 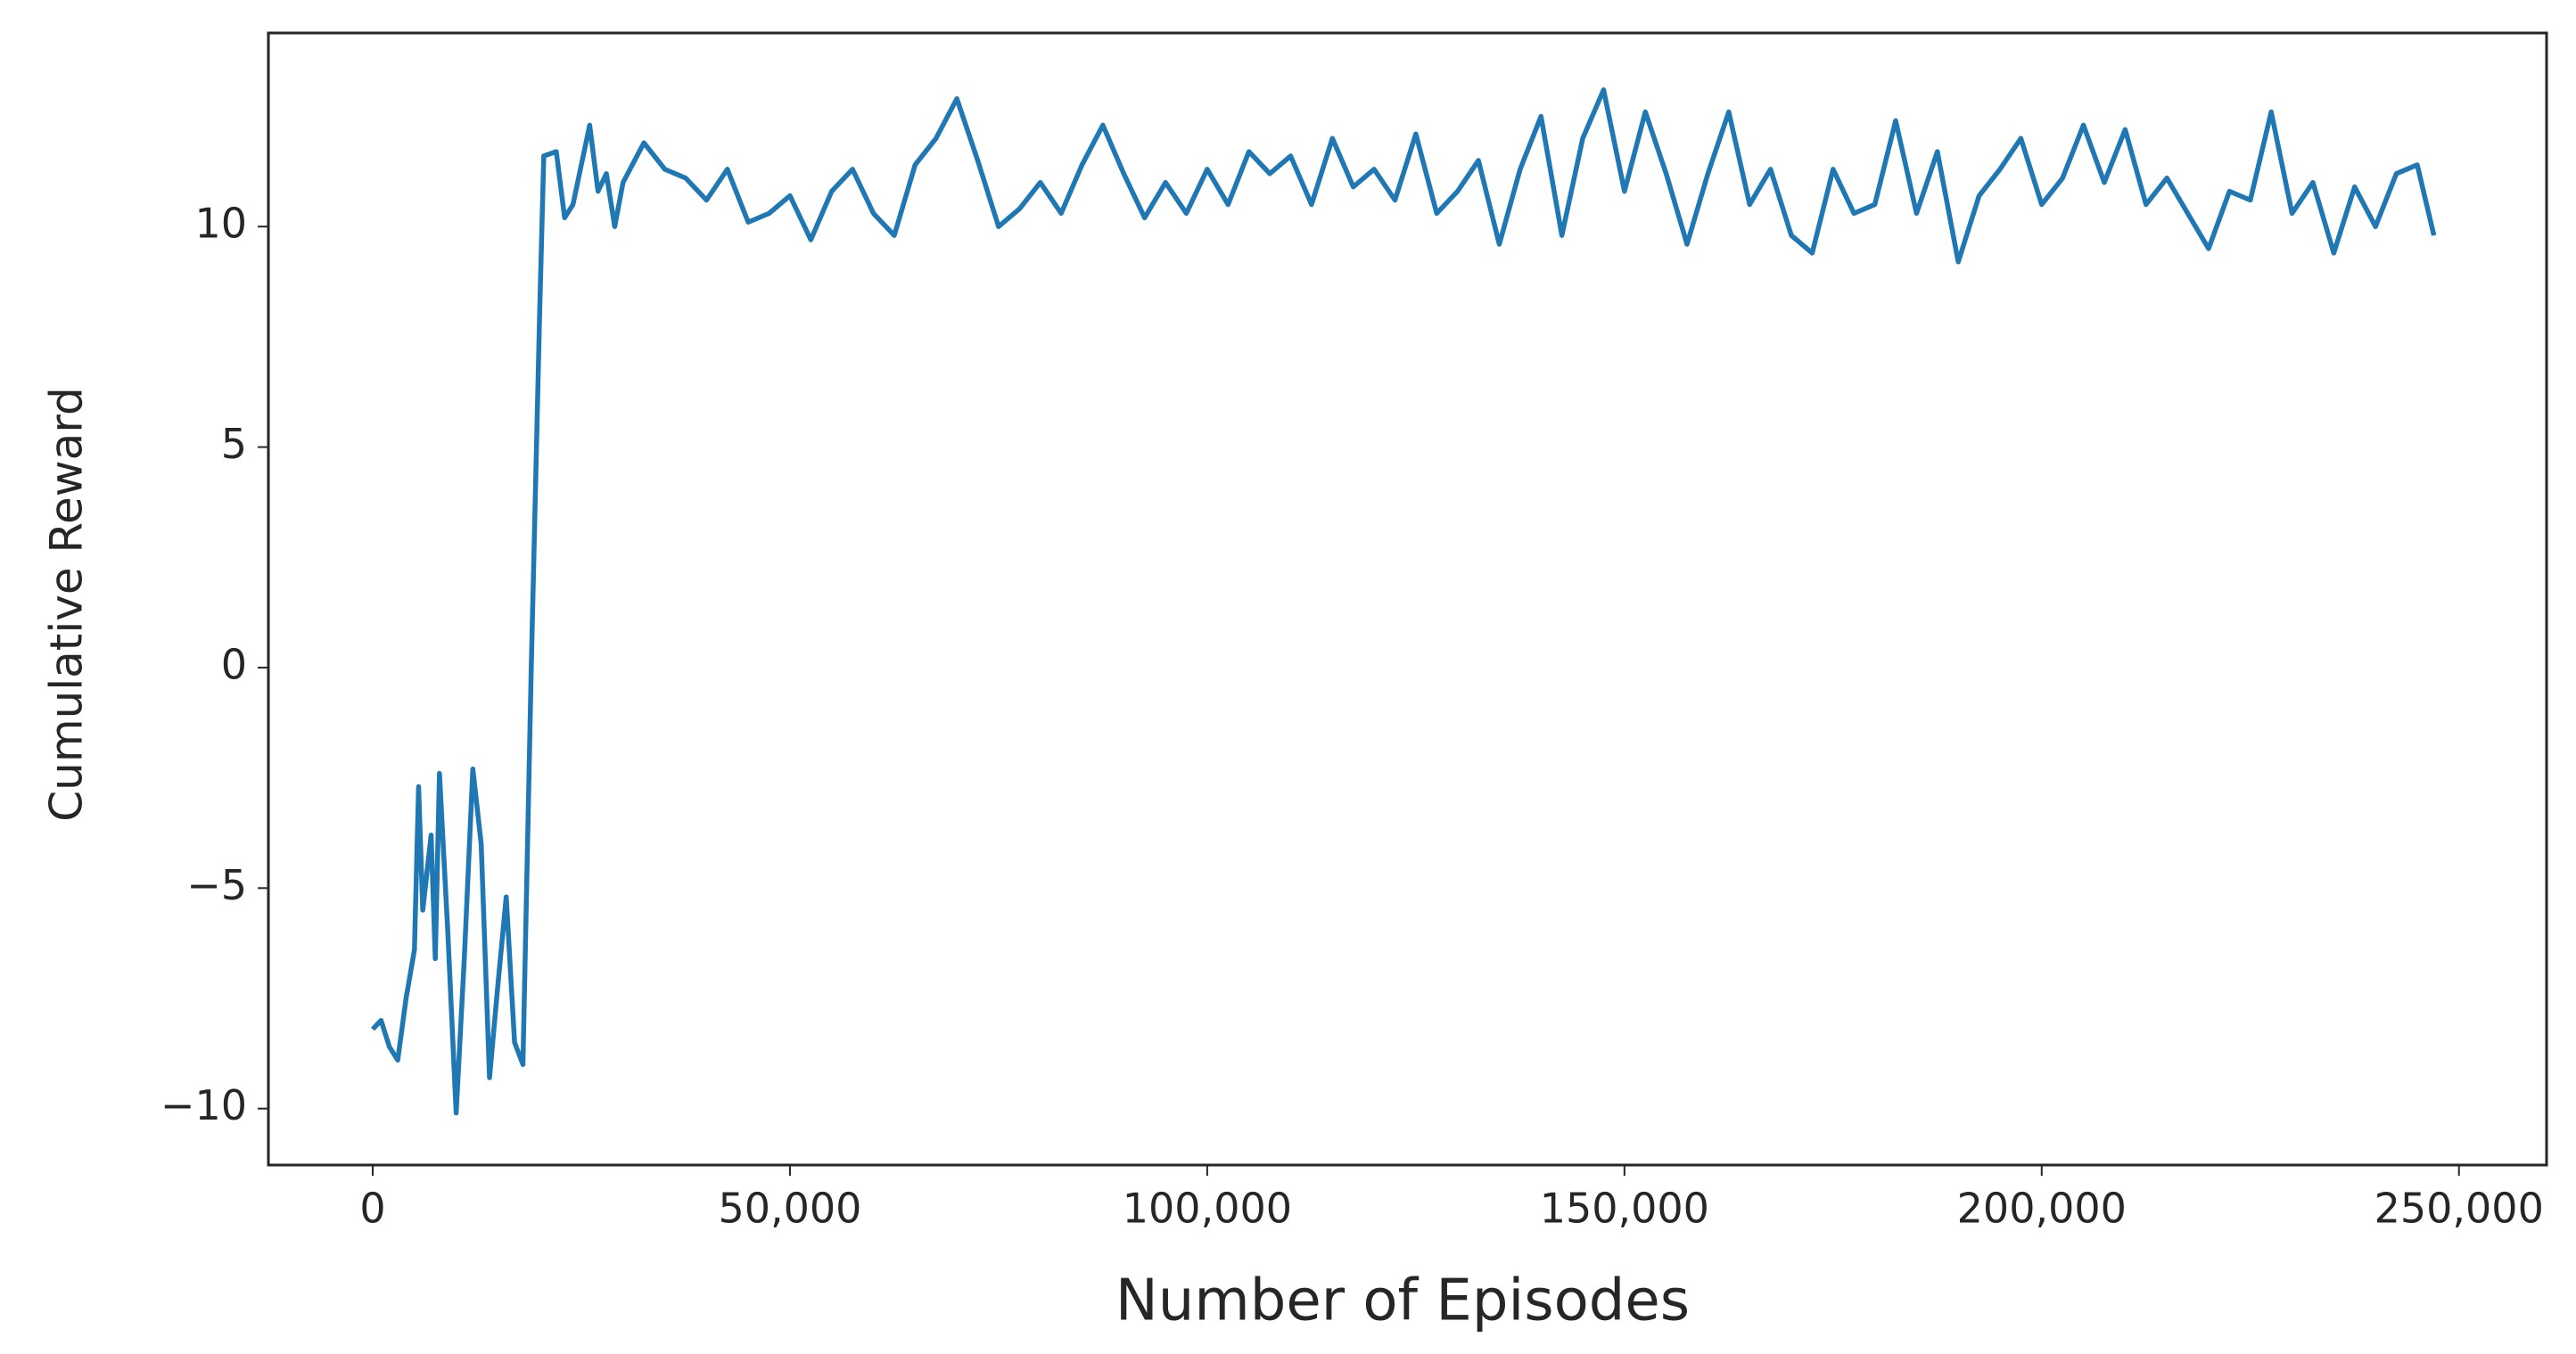 What do you see at coordinates (1402, 1301) in the screenshot?
I see `x-axis-label: Number of Episodes` at bounding box center [1402, 1301].